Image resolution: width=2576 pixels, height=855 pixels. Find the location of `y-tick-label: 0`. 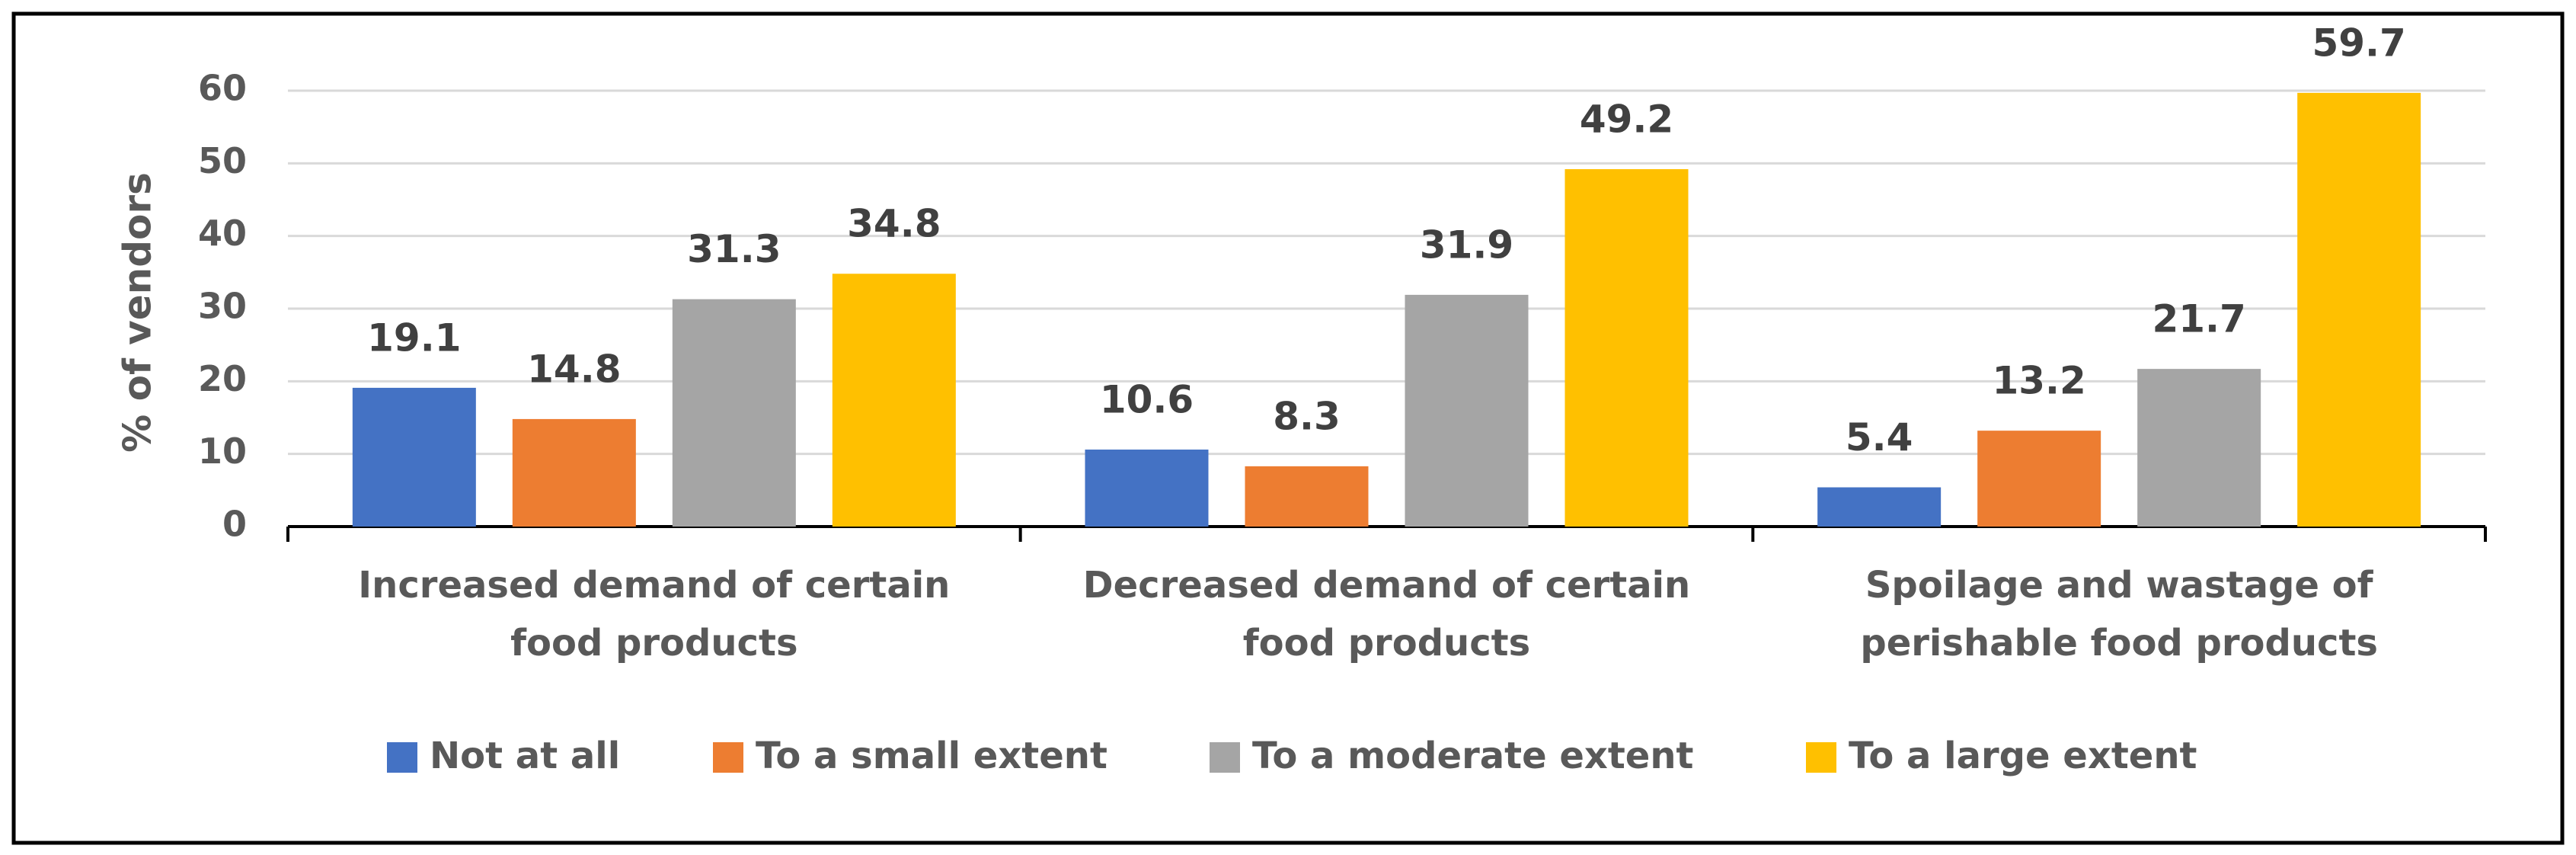

y-tick-label: 0 is located at coordinates (235, 525).